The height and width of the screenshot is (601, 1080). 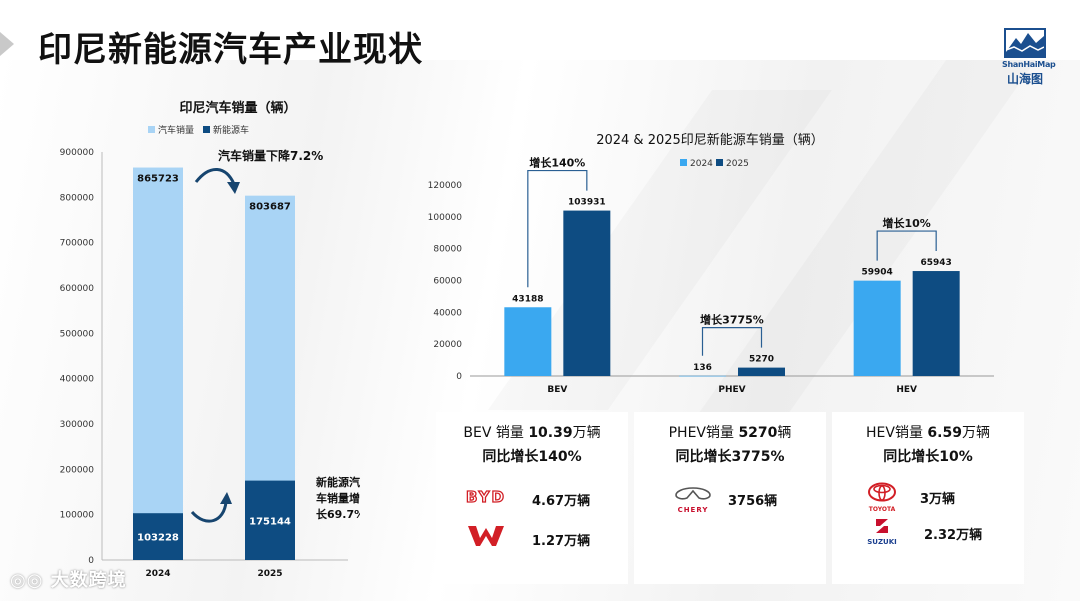 What do you see at coordinates (158, 363) in the screenshot?
I see `bar-total-sales` at bounding box center [158, 363].